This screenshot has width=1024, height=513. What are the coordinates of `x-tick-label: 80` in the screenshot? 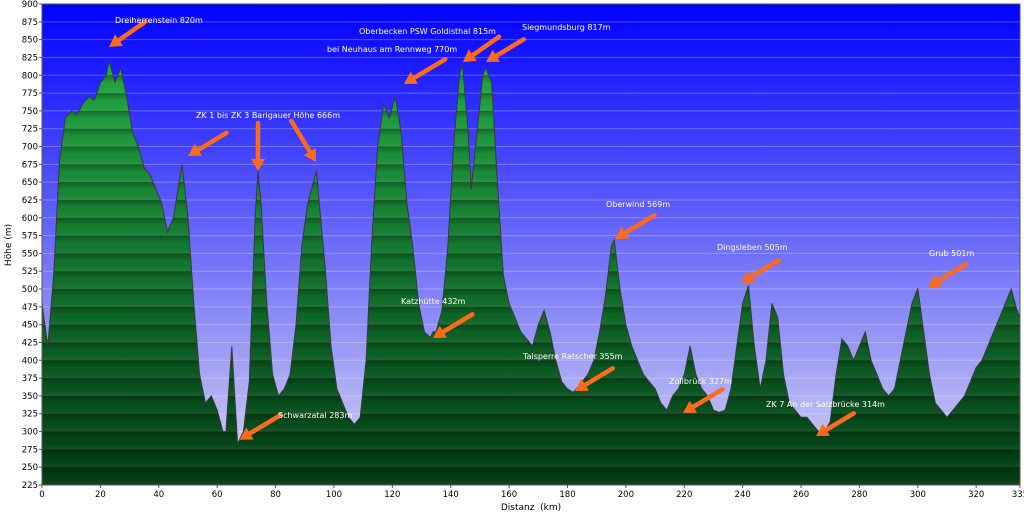 It's located at (275, 495).